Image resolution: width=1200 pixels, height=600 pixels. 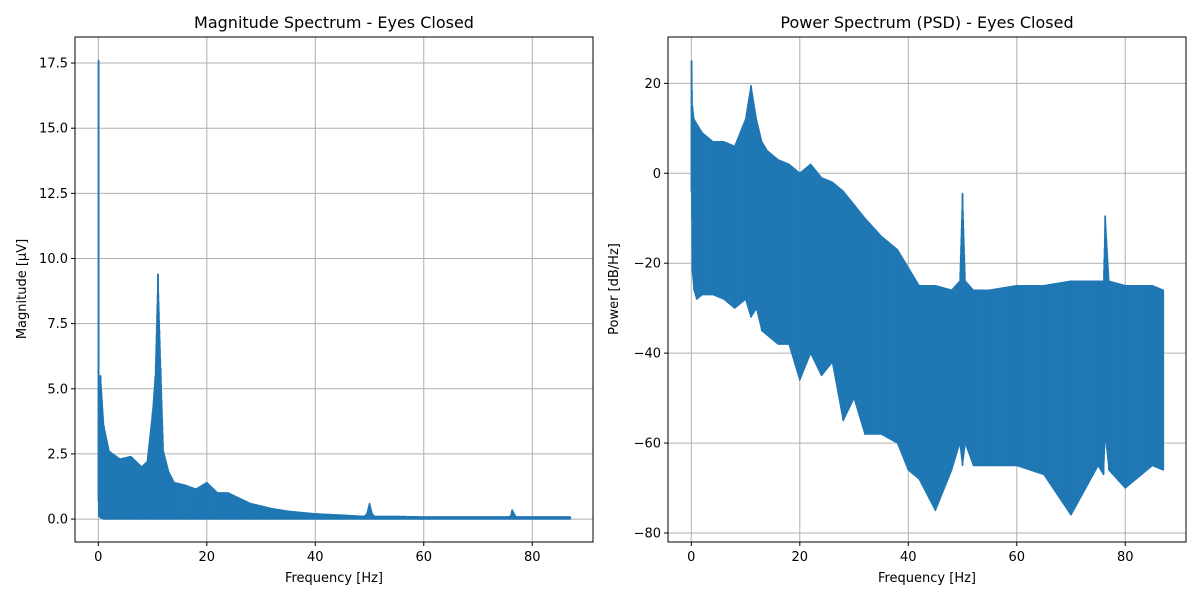 I want to click on chart2-y-tick-label: 20, so click(x=652, y=84).